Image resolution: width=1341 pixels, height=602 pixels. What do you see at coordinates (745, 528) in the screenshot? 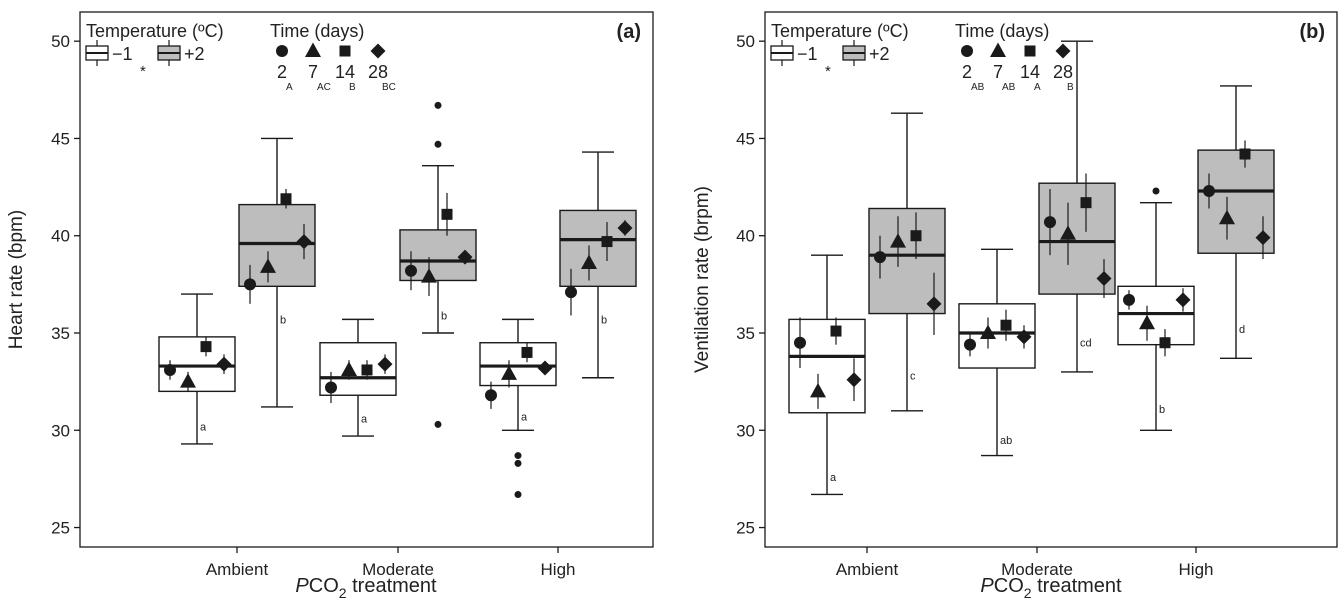
I see `y-tick-label: 25` at bounding box center [745, 528].